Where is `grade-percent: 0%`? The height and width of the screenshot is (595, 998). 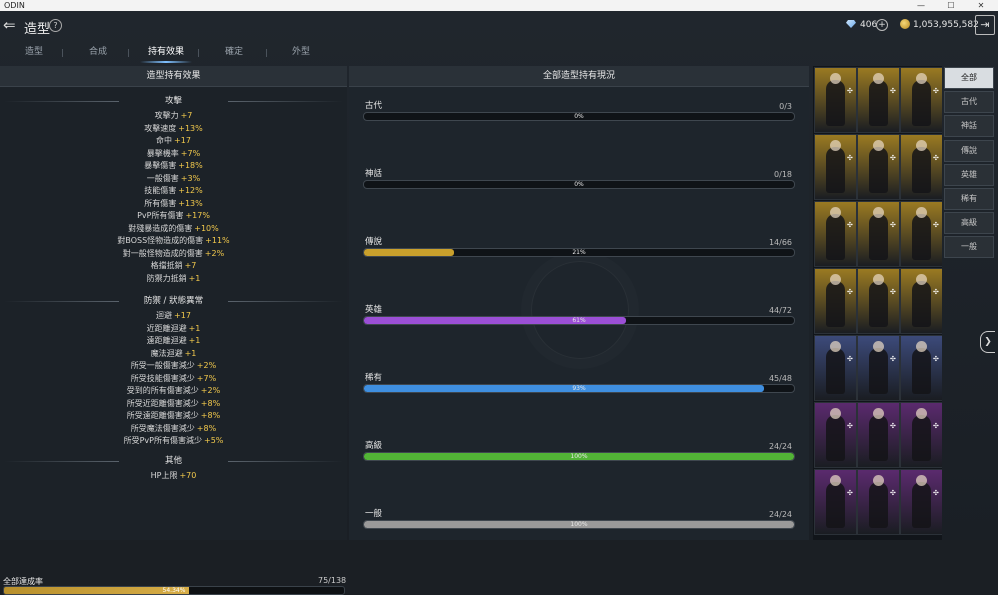
grade-percent: 0% is located at coordinates (579, 116).